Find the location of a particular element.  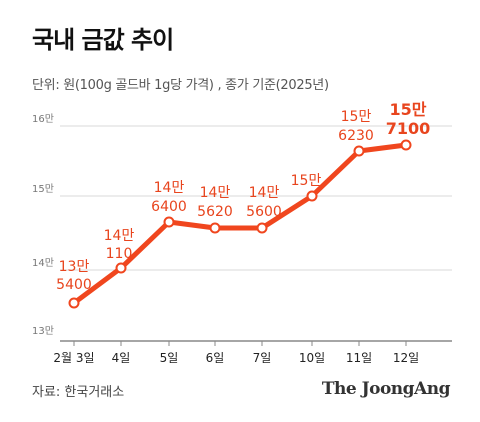

data-label-bottom: 6230 is located at coordinates (356, 136).